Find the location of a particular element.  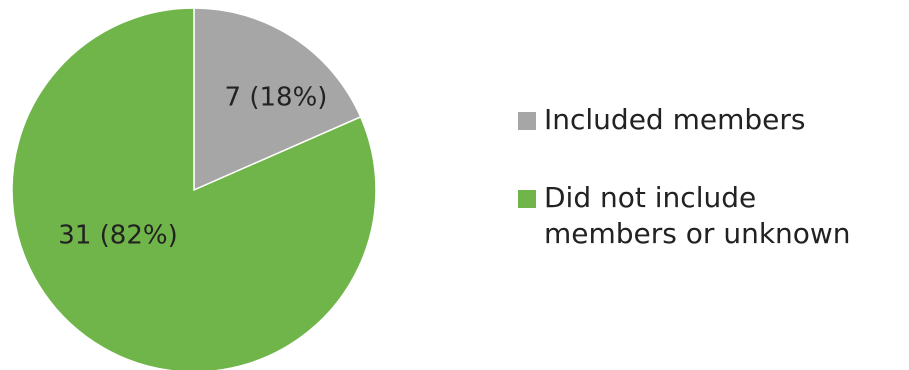

data-label-did-not-include: 31 (82%) is located at coordinates (117, 236).